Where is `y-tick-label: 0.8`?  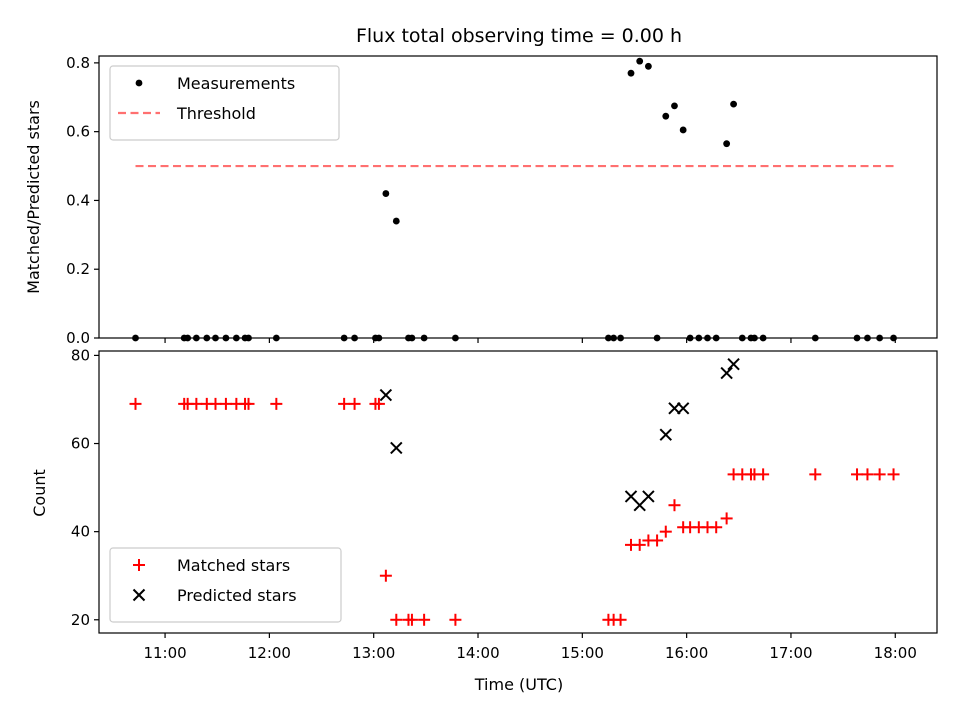 y-tick-label: 0.8 is located at coordinates (78, 63).